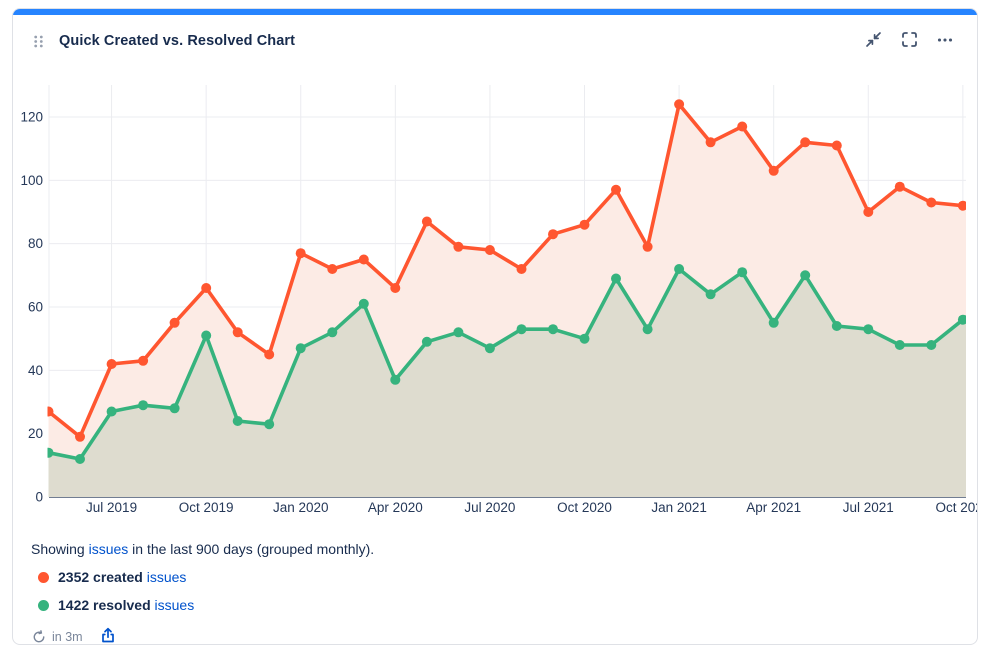 The width and height of the screenshot is (992, 659). Describe the element at coordinates (43, 605) in the screenshot. I see `resolved-series-dot` at that location.